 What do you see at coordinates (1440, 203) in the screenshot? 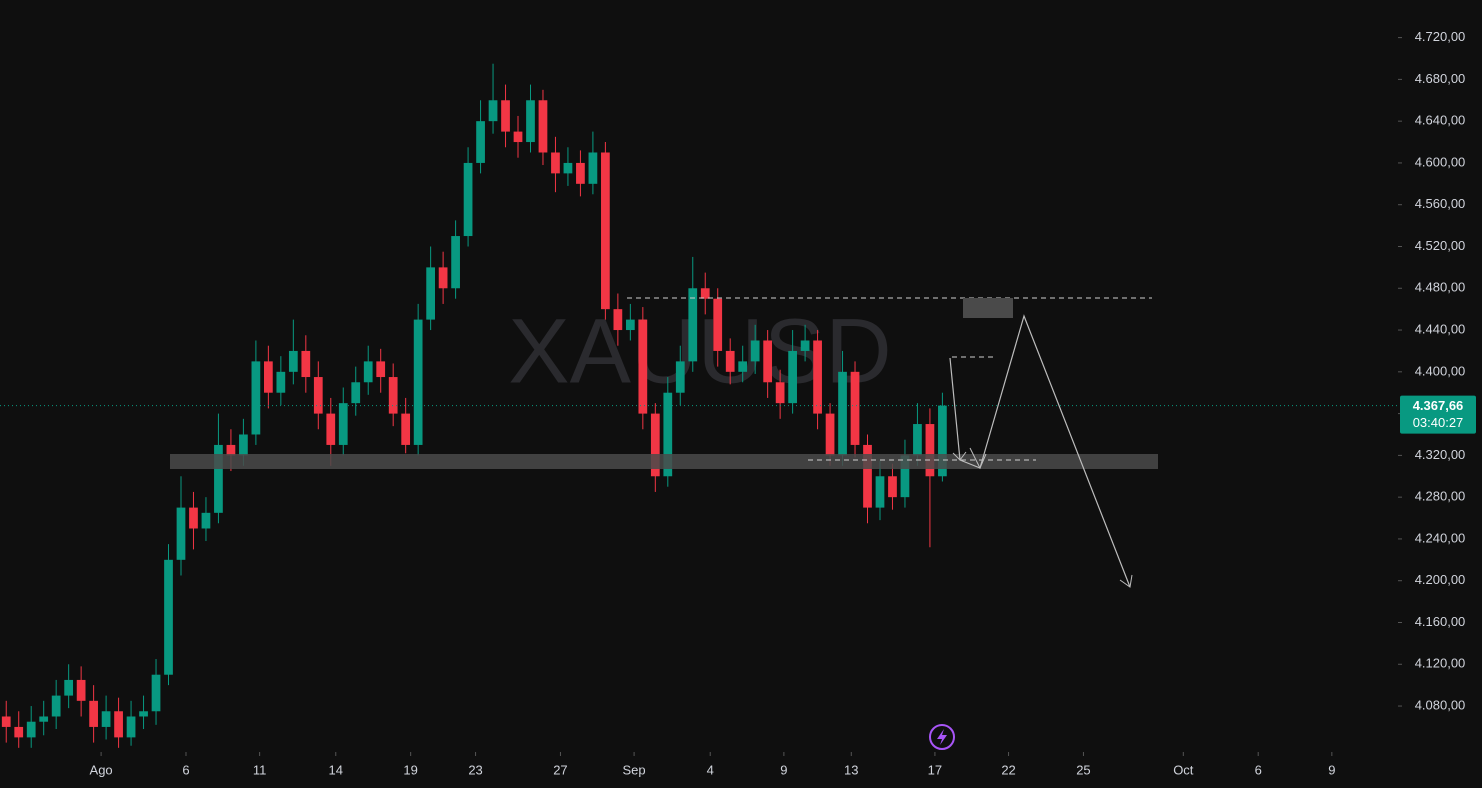
I see `y-tick-label: 4.560,00` at bounding box center [1440, 203].